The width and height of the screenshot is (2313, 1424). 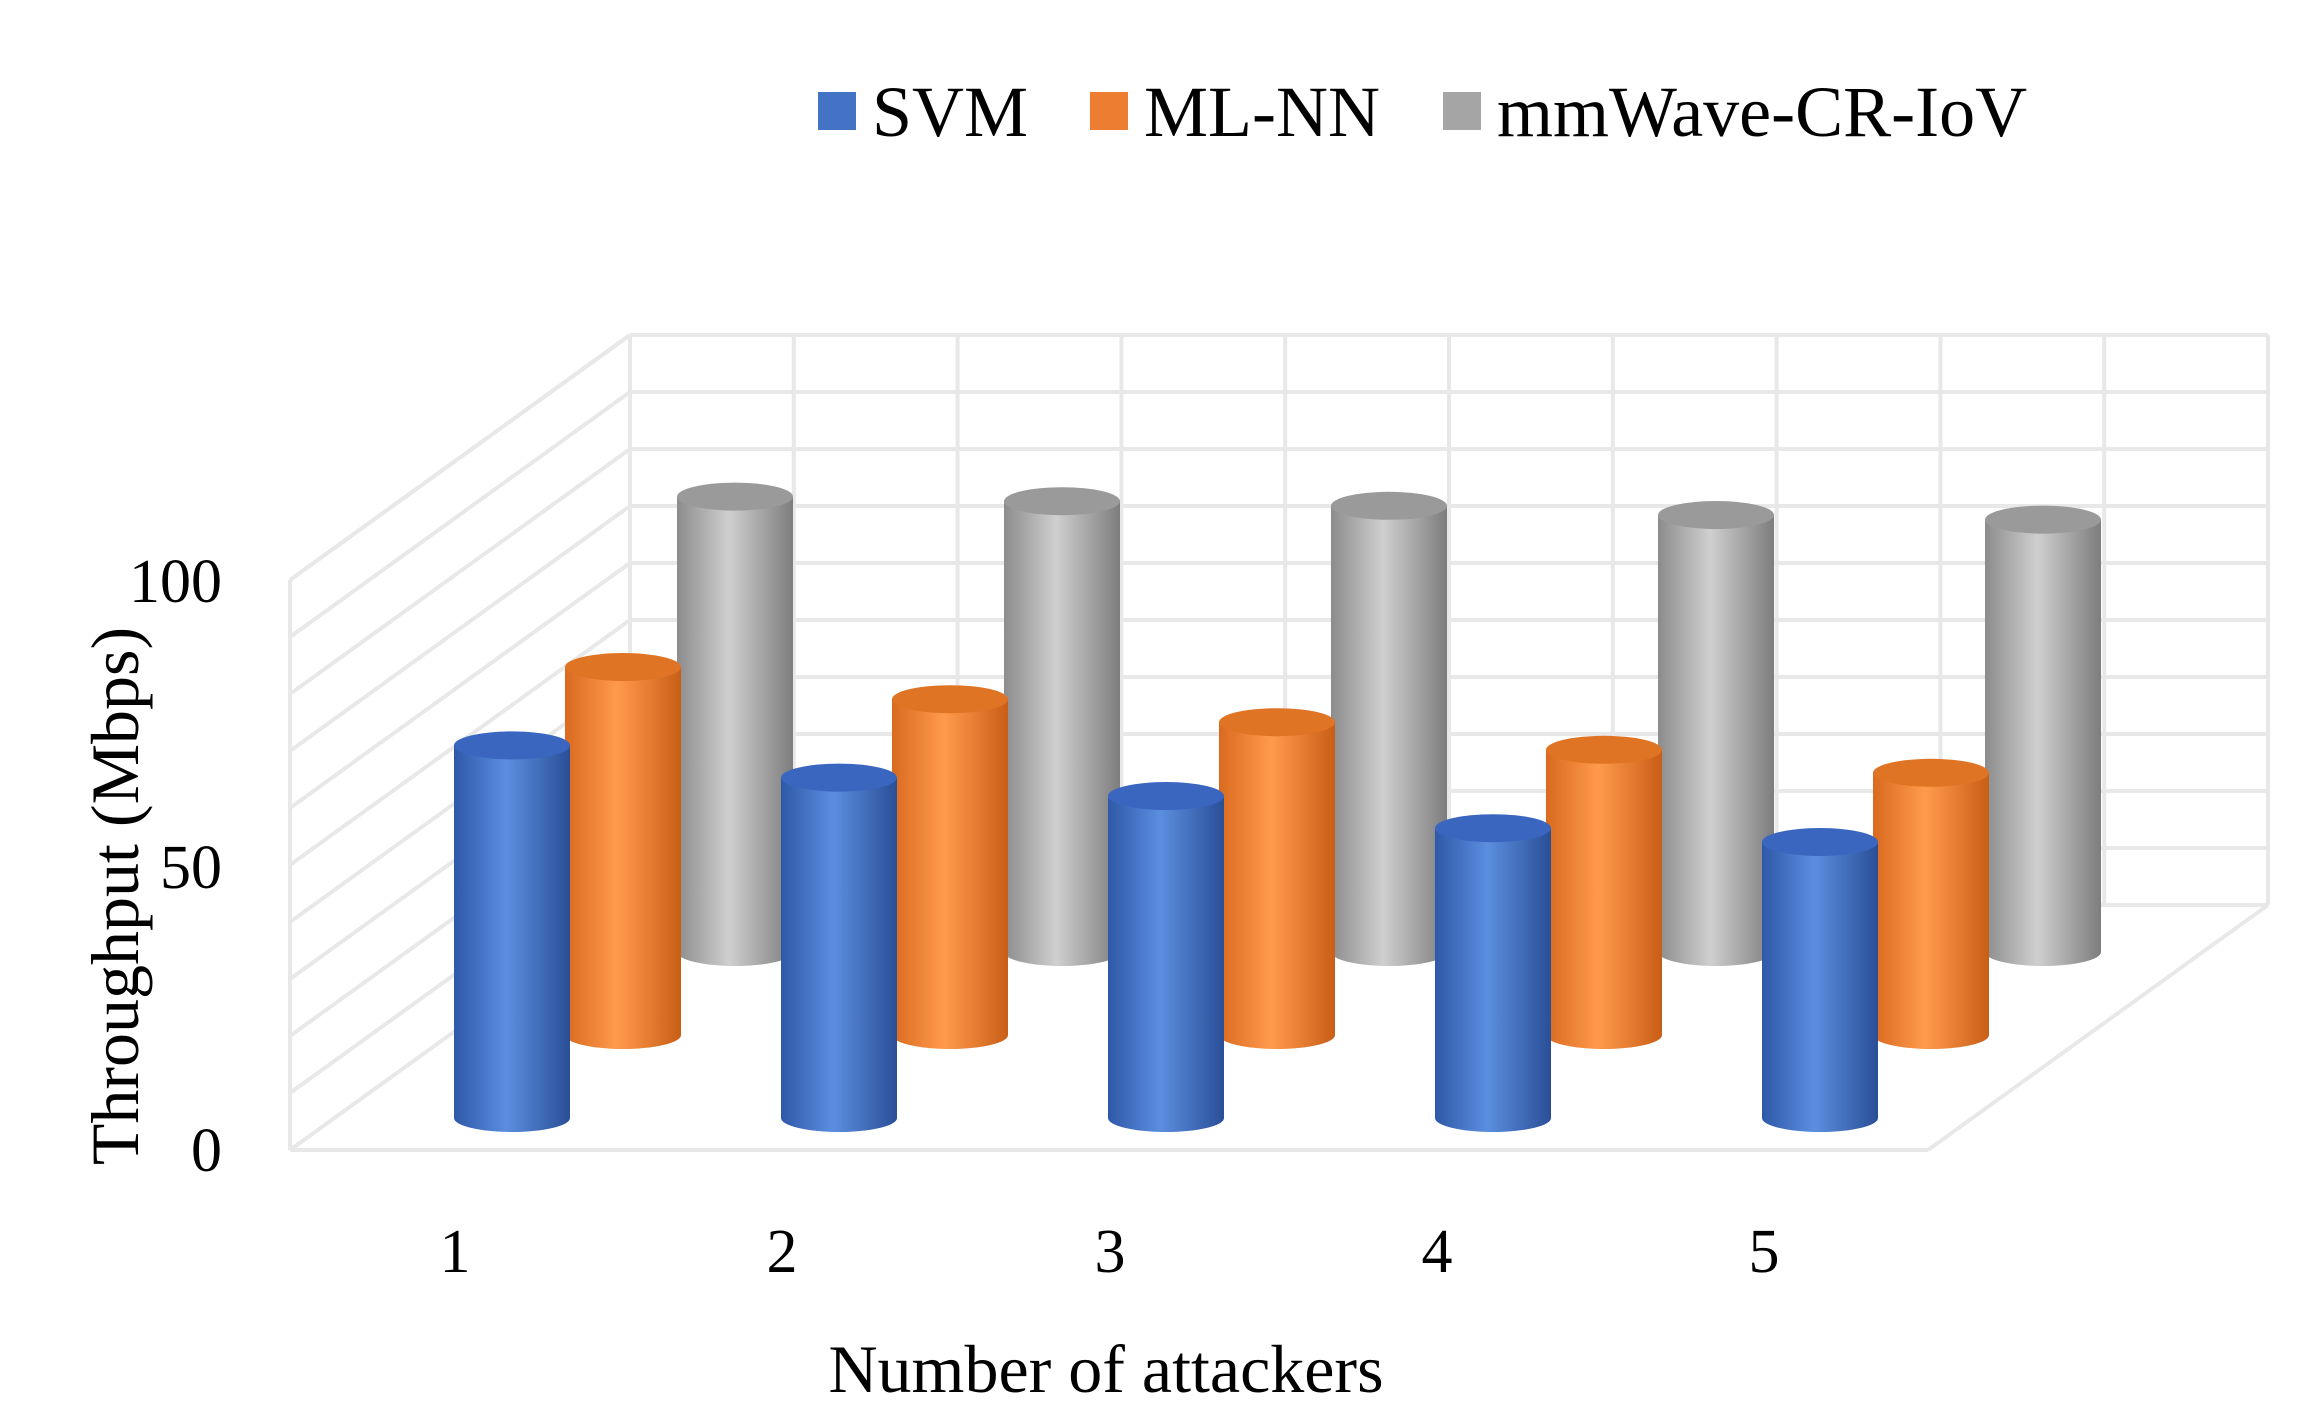 I want to click on x-tick-label-1: 1, so click(x=455, y=1252).